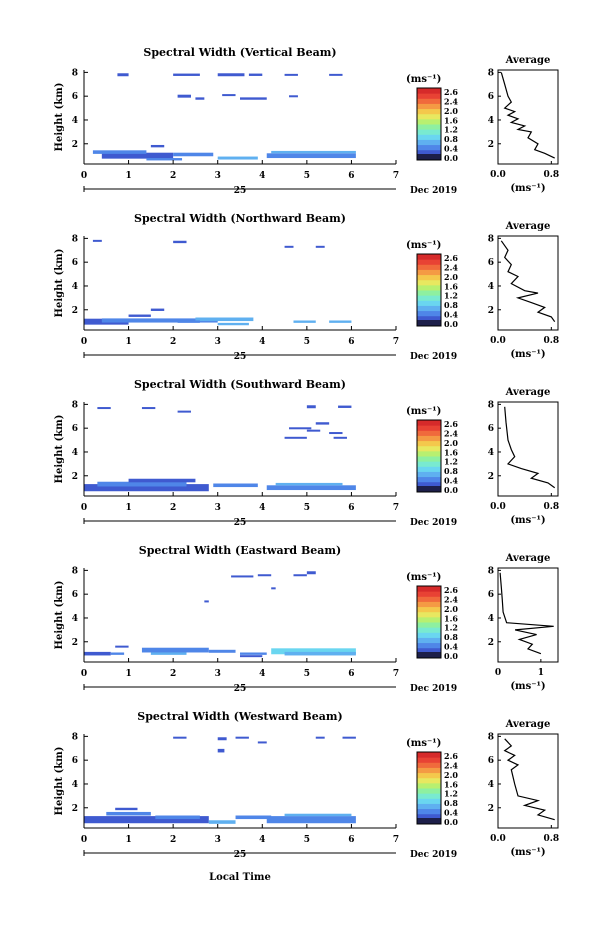 Image resolution: width=610 pixels, height=929 pixels. What do you see at coordinates (173, 674) in the screenshot?
I see `x-tick-label: 2` at bounding box center [173, 674].